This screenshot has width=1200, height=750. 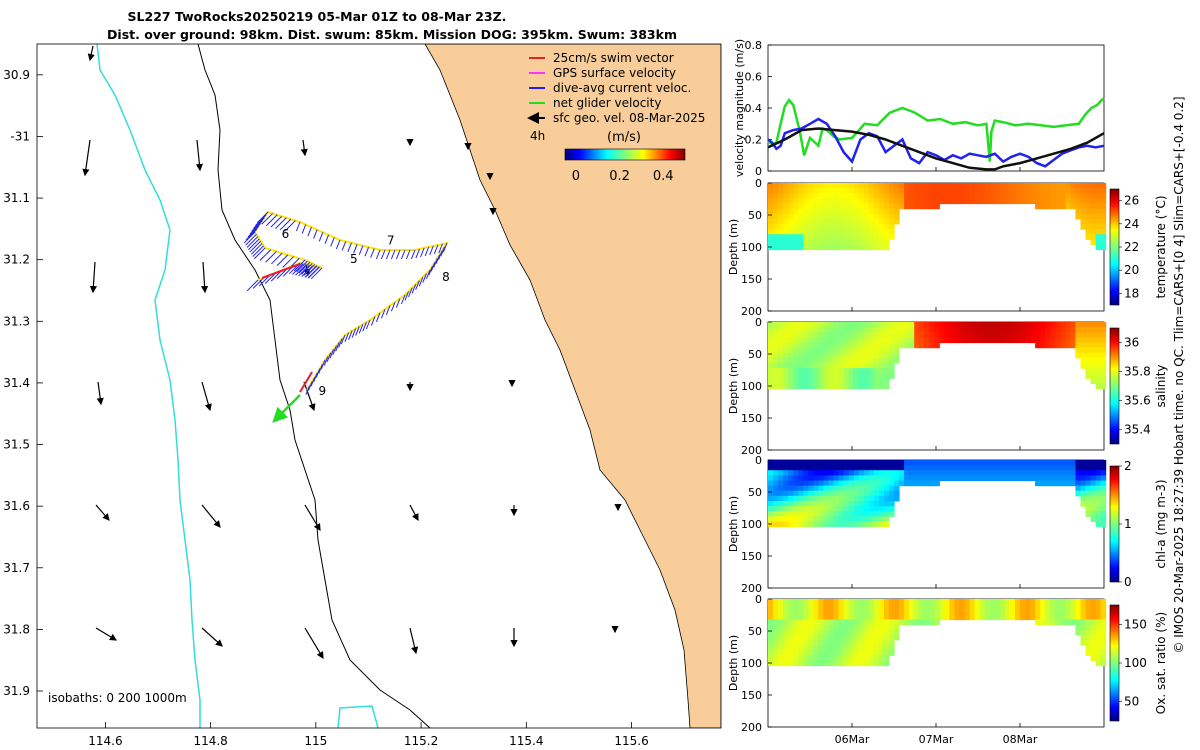 What do you see at coordinates (936, 129) in the screenshot?
I see `timeseries-line` at bounding box center [936, 129].